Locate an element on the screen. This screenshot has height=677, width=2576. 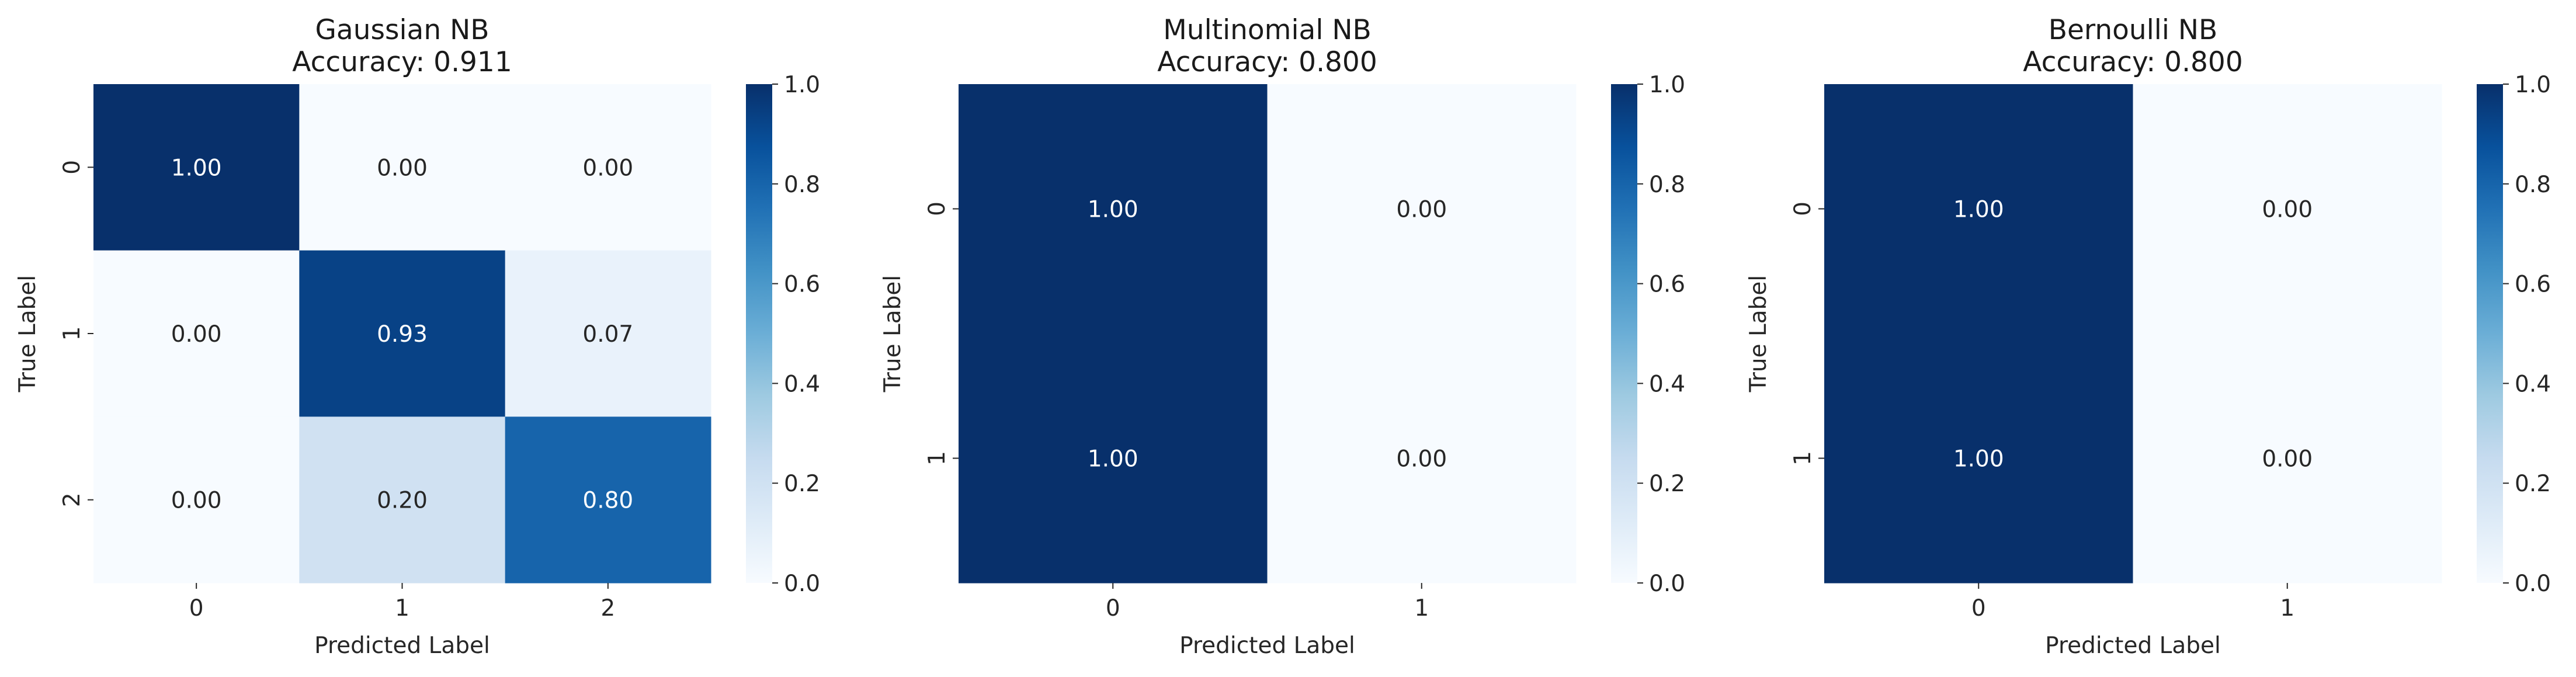
cell-value-label: 0.93 is located at coordinates (402, 334).